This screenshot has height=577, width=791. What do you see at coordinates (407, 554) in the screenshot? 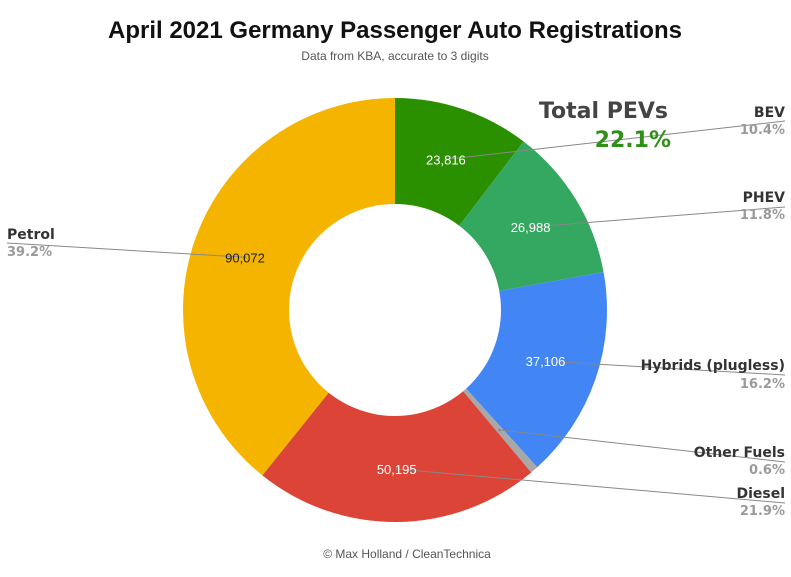
I see `chart-footer: © Max Holland / CleanTechnica` at bounding box center [407, 554].